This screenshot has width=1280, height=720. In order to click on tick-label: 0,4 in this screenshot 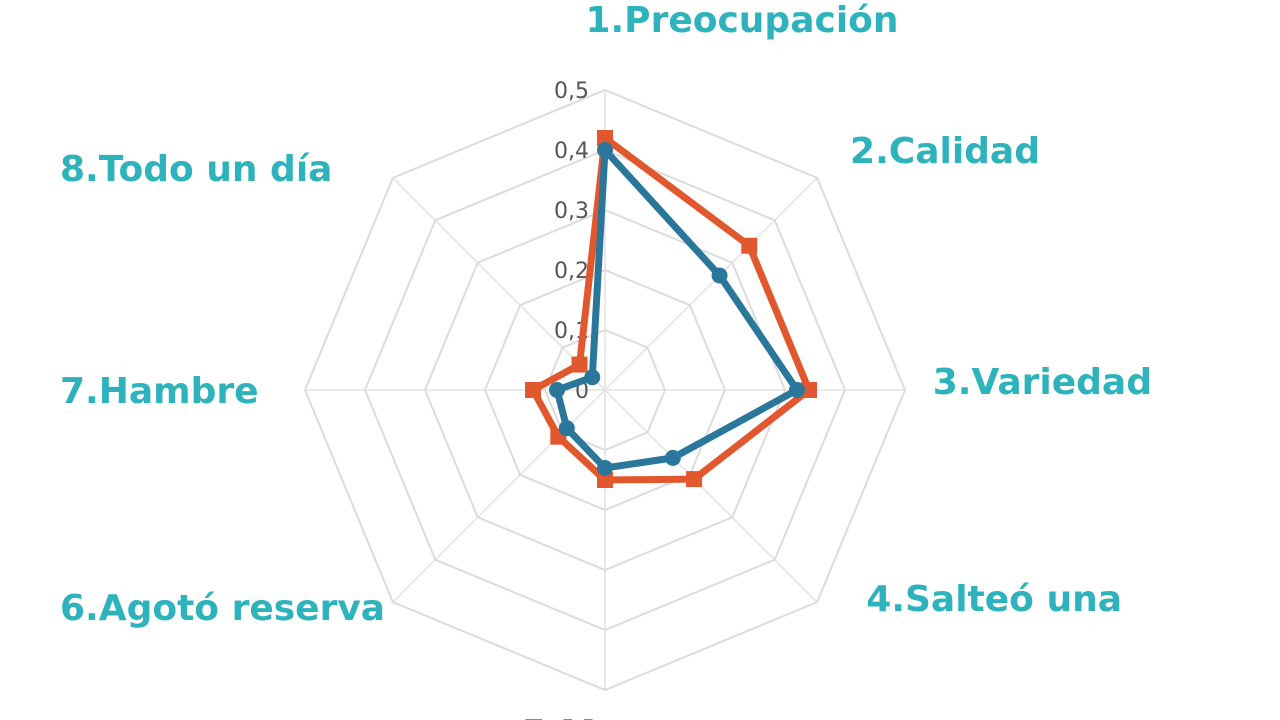, I will do `click(571, 151)`.